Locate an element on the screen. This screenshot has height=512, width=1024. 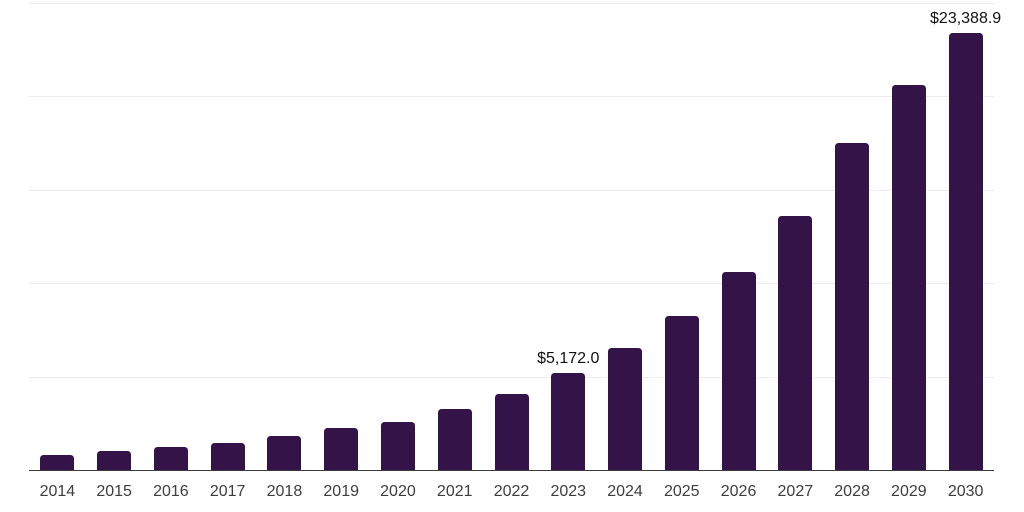
bar-2017 is located at coordinates (227, 456).